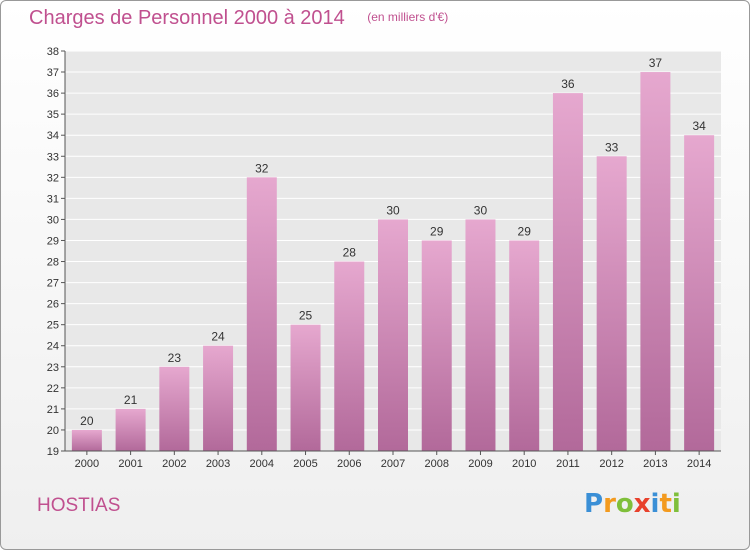 This screenshot has width=750, height=550. Describe the element at coordinates (524, 464) in the screenshot. I see `x-tick-label: 2010` at that location.